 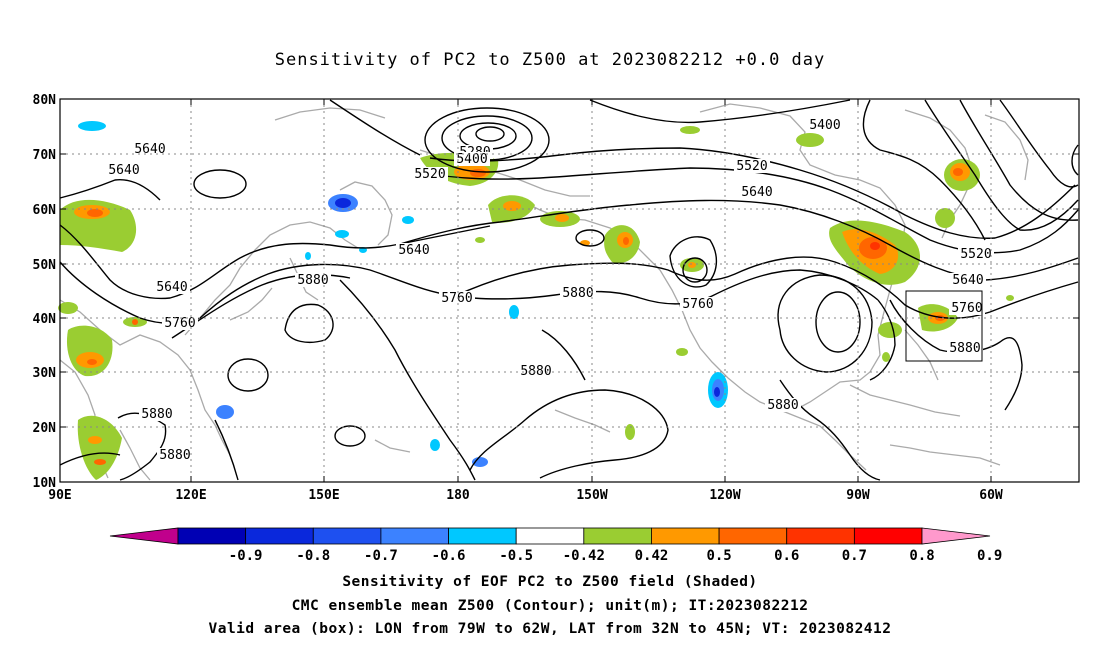 What do you see at coordinates (45, 428) in the screenshot?
I see `lat-label: 20N` at bounding box center [45, 428].